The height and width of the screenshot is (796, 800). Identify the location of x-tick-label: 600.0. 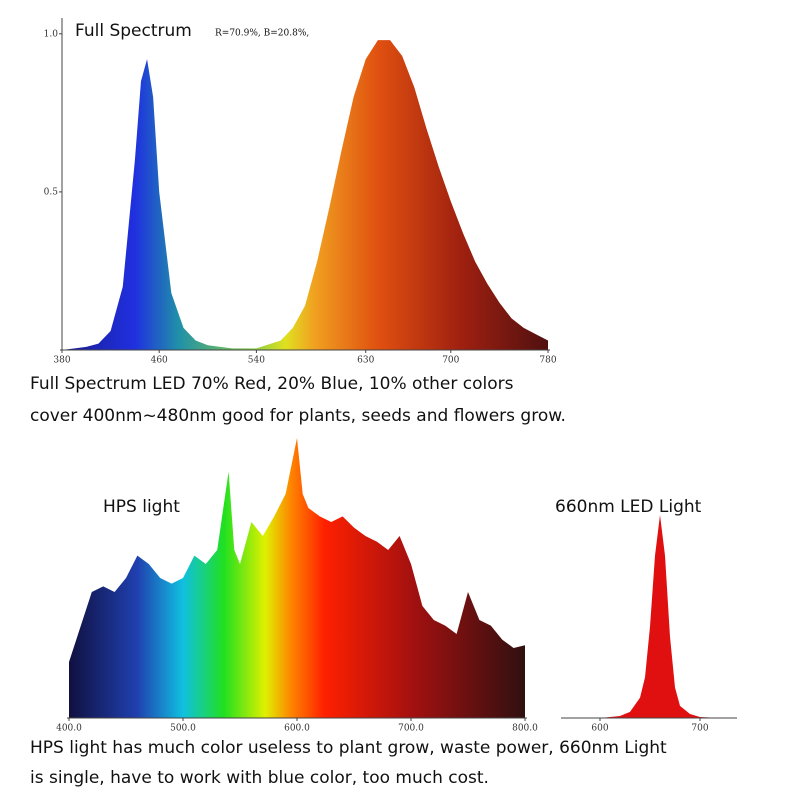
(297, 729).